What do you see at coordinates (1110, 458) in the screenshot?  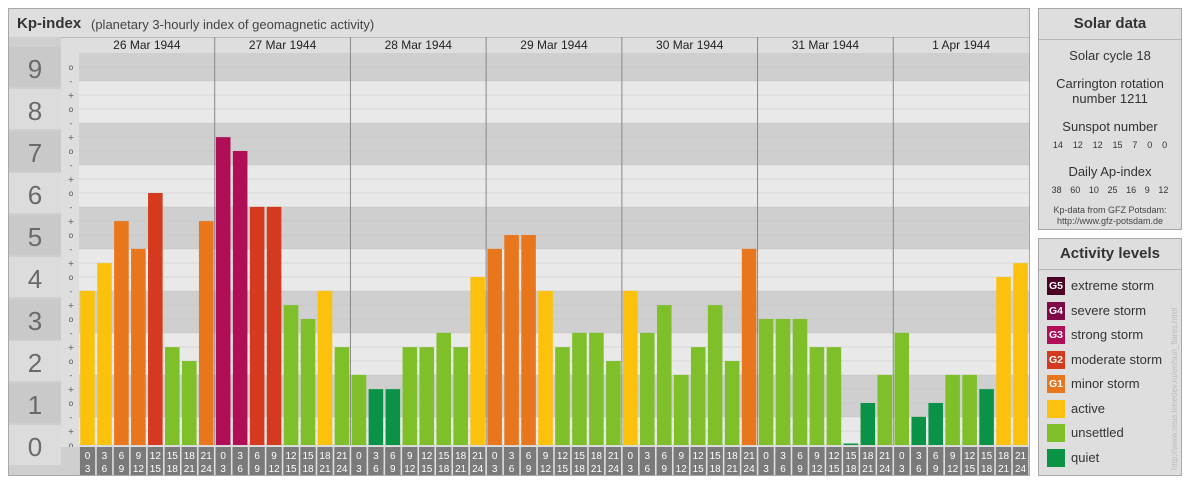 I see `level-item-quiet: quiet` at bounding box center [1110, 458].